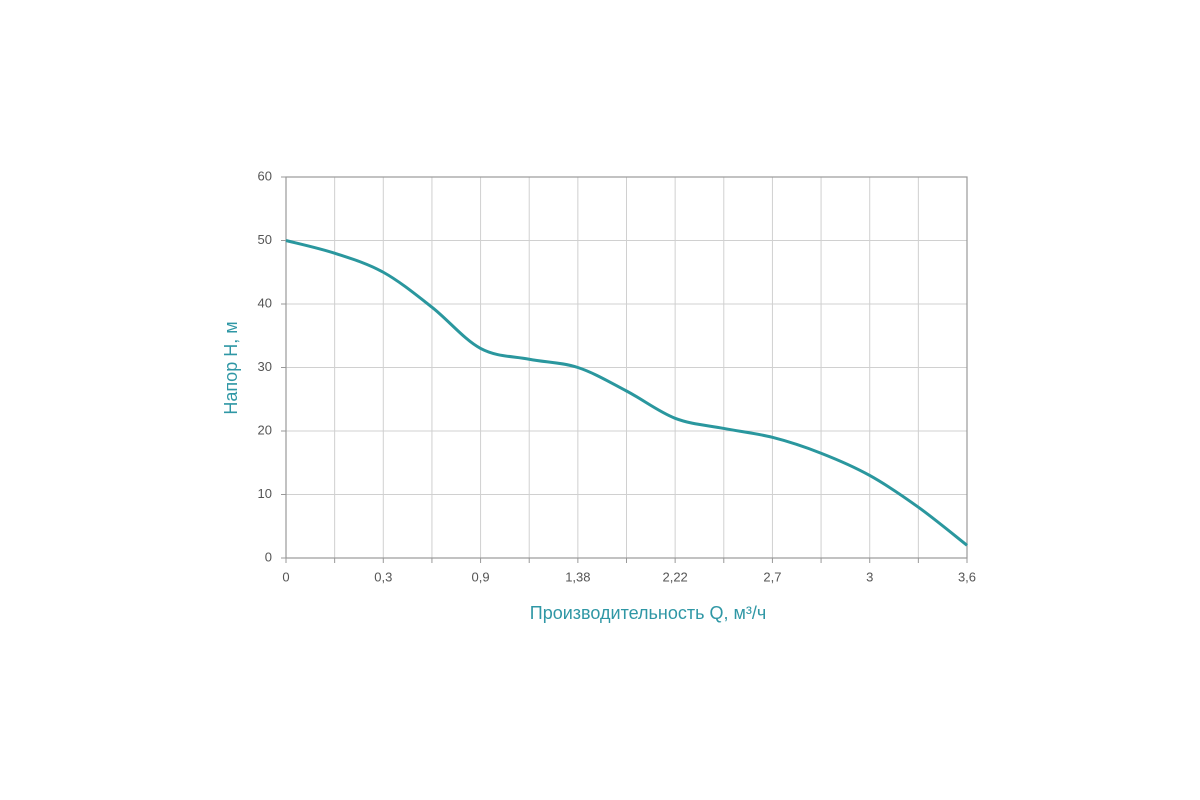 Image resolution: width=1200 pixels, height=800 pixels. Describe the element at coordinates (265, 239) in the screenshot. I see `y-tick-label: 50` at that location.